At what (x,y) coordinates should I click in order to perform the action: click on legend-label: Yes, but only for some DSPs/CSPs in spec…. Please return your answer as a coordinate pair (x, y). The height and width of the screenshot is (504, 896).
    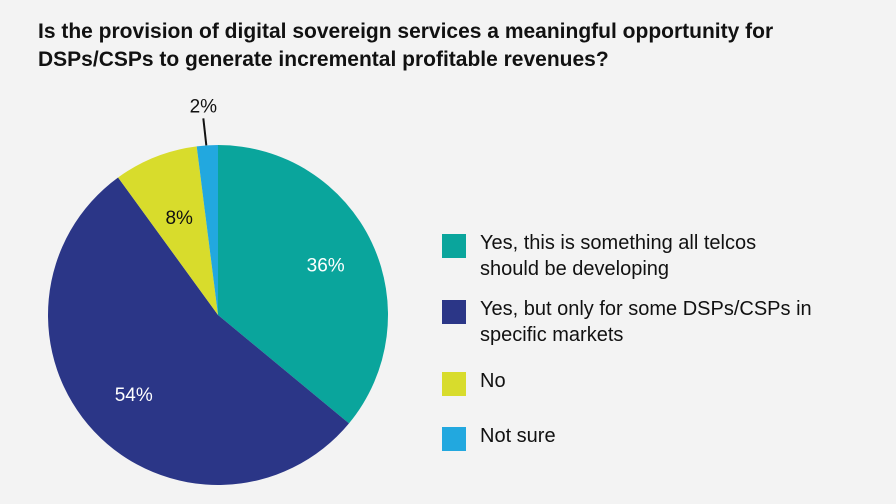
    Looking at the image, I should click on (646, 322).